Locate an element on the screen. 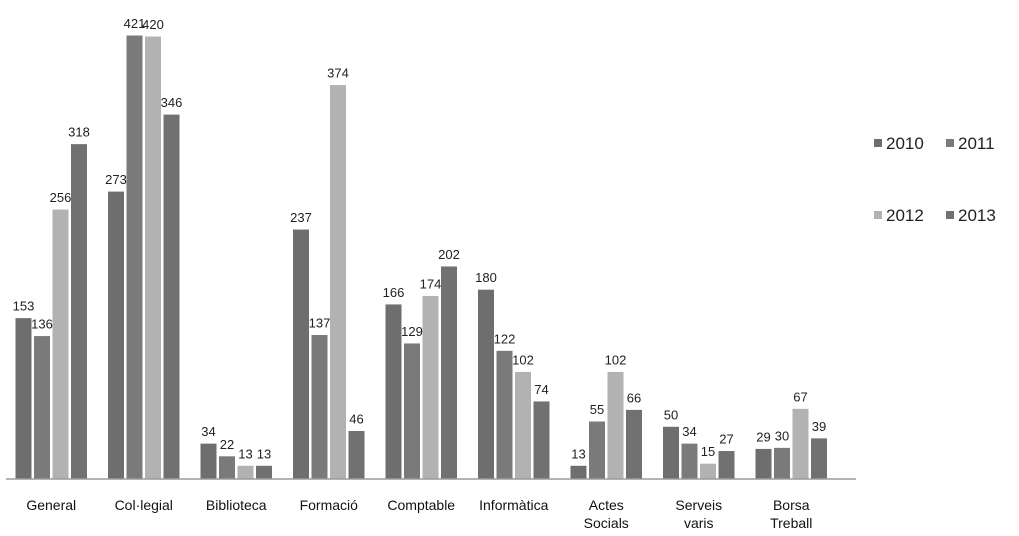 The height and width of the screenshot is (536, 1019). category-label-5: Informàtica is located at coordinates (513, 505).